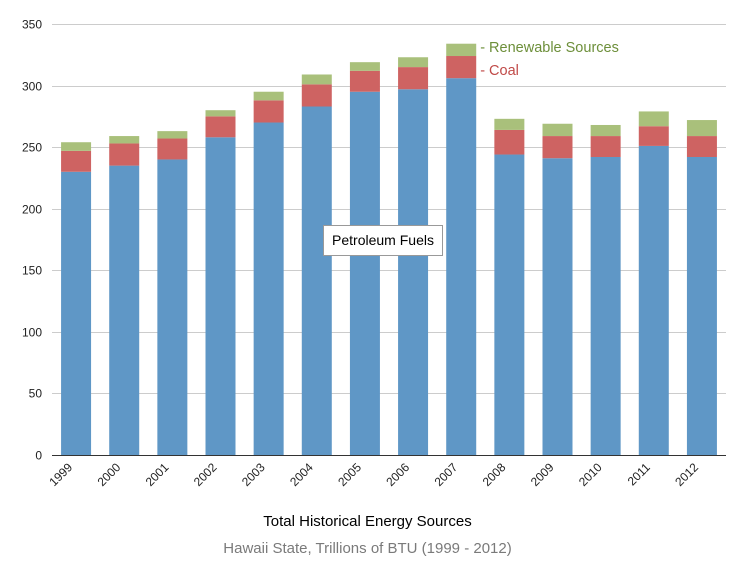  Describe the element at coordinates (109, 474) in the screenshot. I see `x-tick-label: 2000` at that location.